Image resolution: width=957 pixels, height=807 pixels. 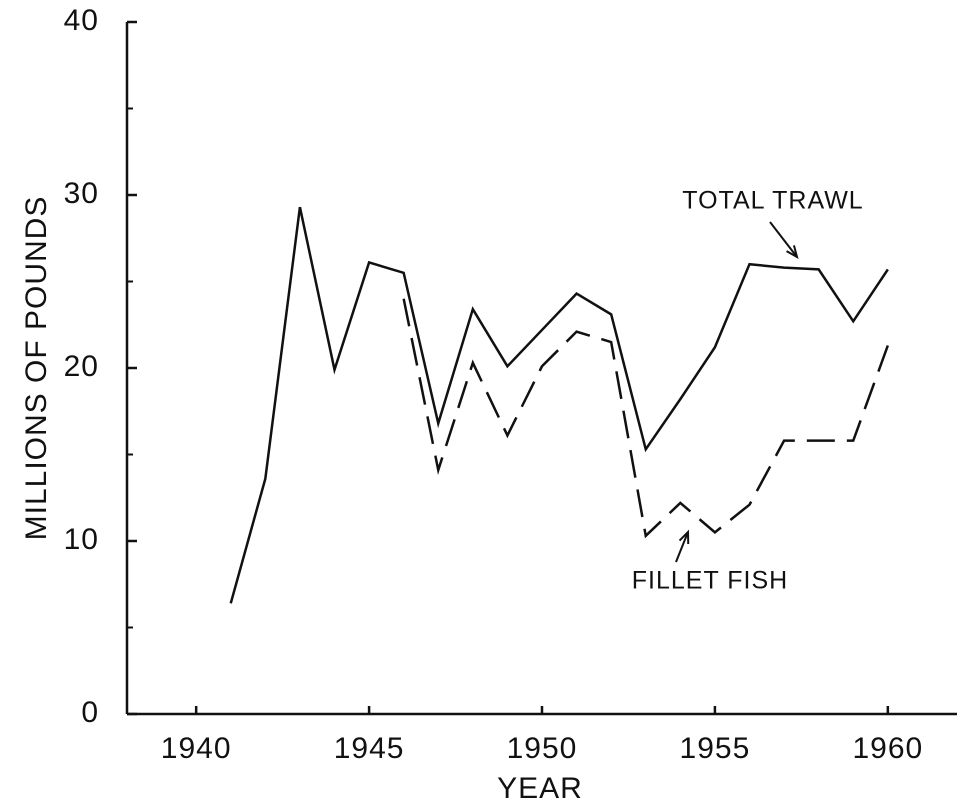 What do you see at coordinates (81, 539) in the screenshot?
I see `y-tick-label: 10` at bounding box center [81, 539].